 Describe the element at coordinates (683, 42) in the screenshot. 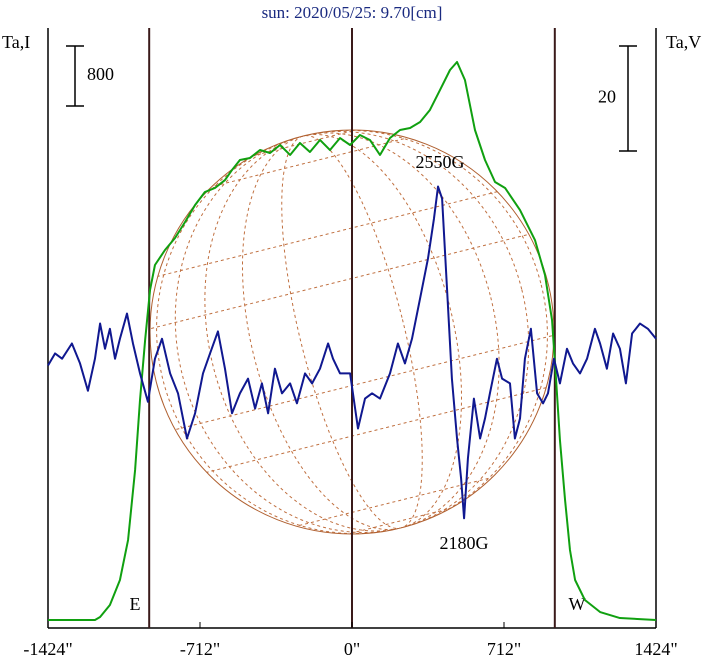

I see `y2-axis-label: Ta,V` at that location.